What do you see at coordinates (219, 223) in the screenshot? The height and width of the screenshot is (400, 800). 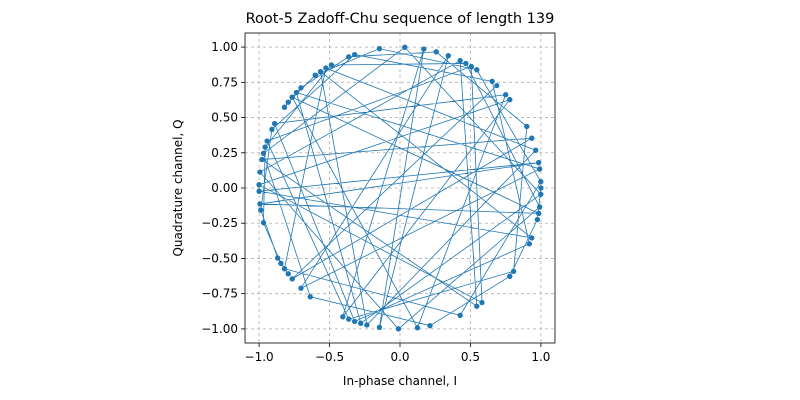 I see `y-tick-label: −0.25` at bounding box center [219, 223].